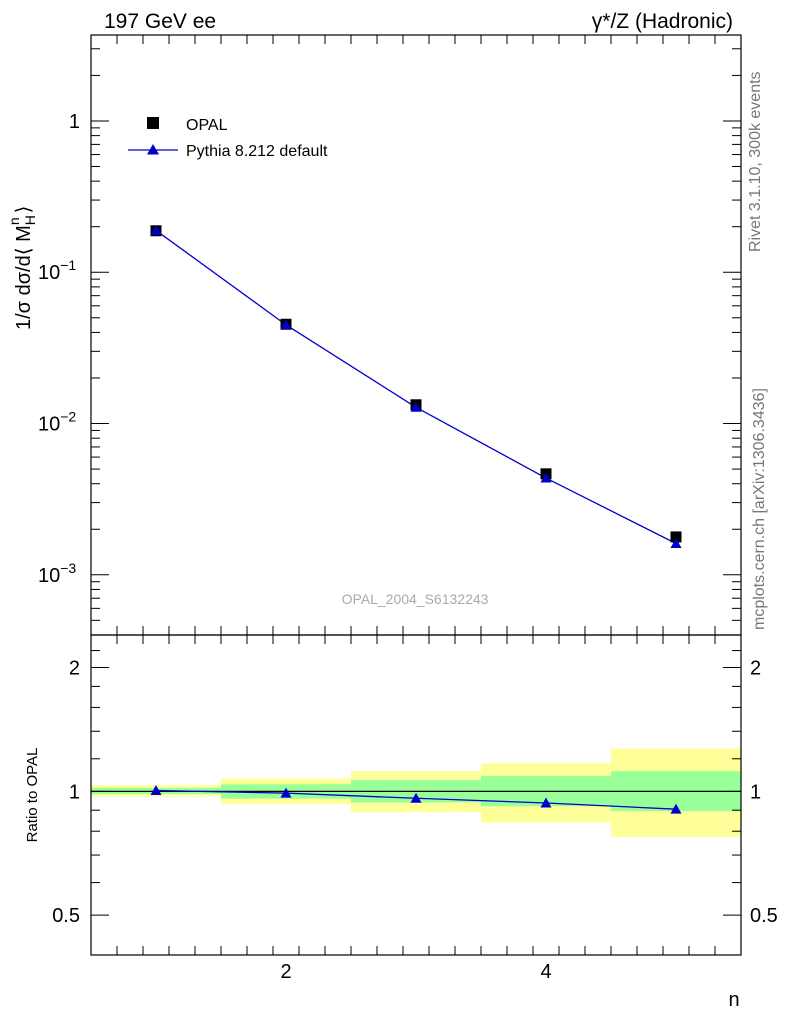 Image resolution: width=786 pixels, height=1024 pixels. I want to click on ratio-y-tick-label-left: 0.5, so click(66, 916).